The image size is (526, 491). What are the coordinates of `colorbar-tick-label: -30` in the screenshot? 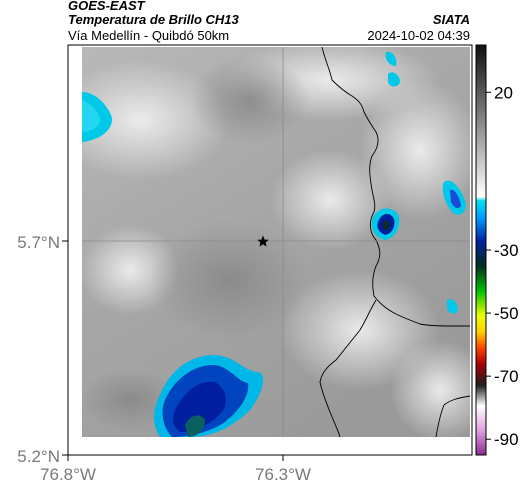 It's located at (506, 250).